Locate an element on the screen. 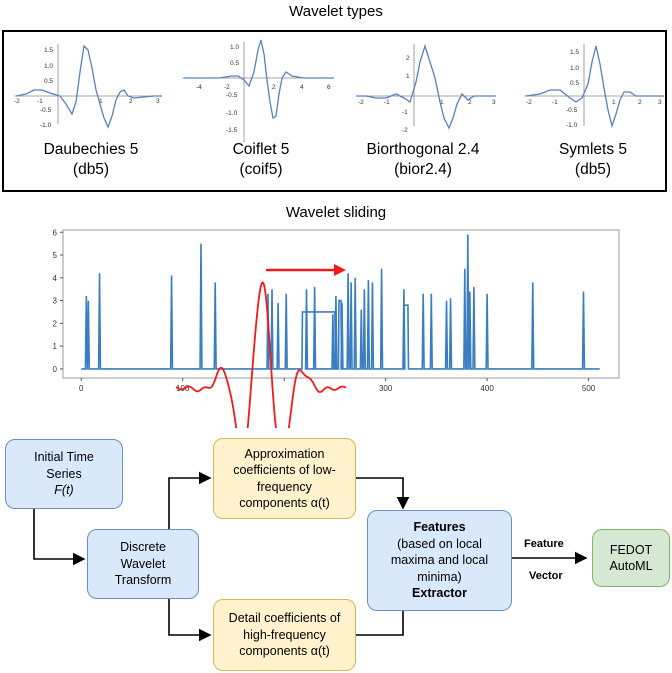  coif5-ytick: -1.0 is located at coordinates (232, 113).